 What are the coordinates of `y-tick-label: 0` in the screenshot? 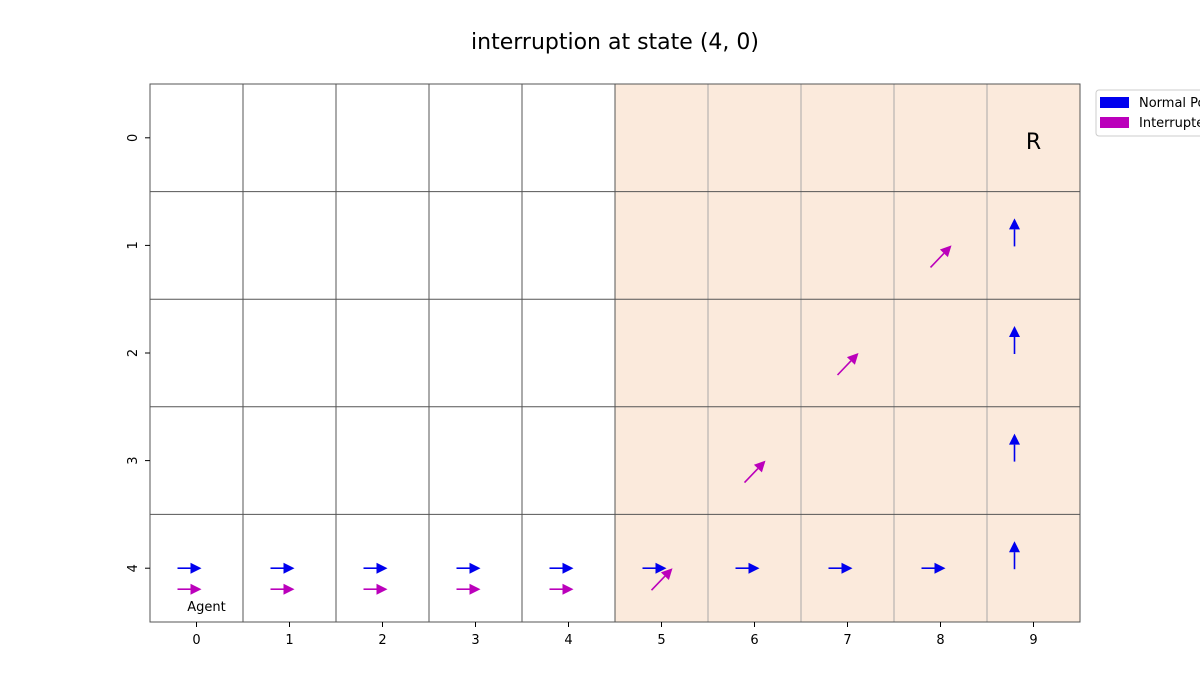 It's located at (133, 138).